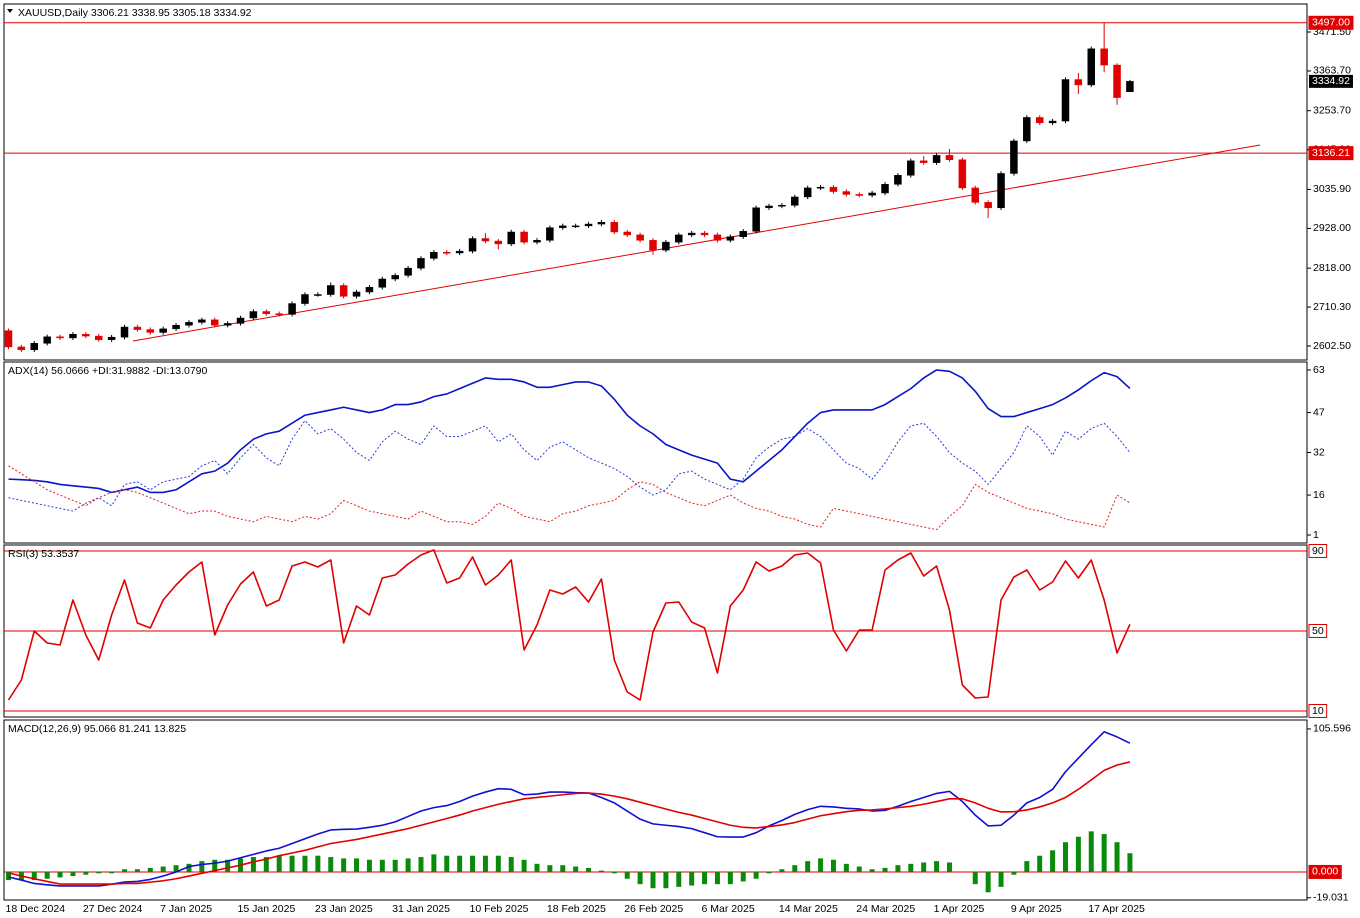 The image size is (1360, 918). Describe the element at coordinates (36, 909) in the screenshot. I see `x-tick-label: 18 Dec 2024` at that location.